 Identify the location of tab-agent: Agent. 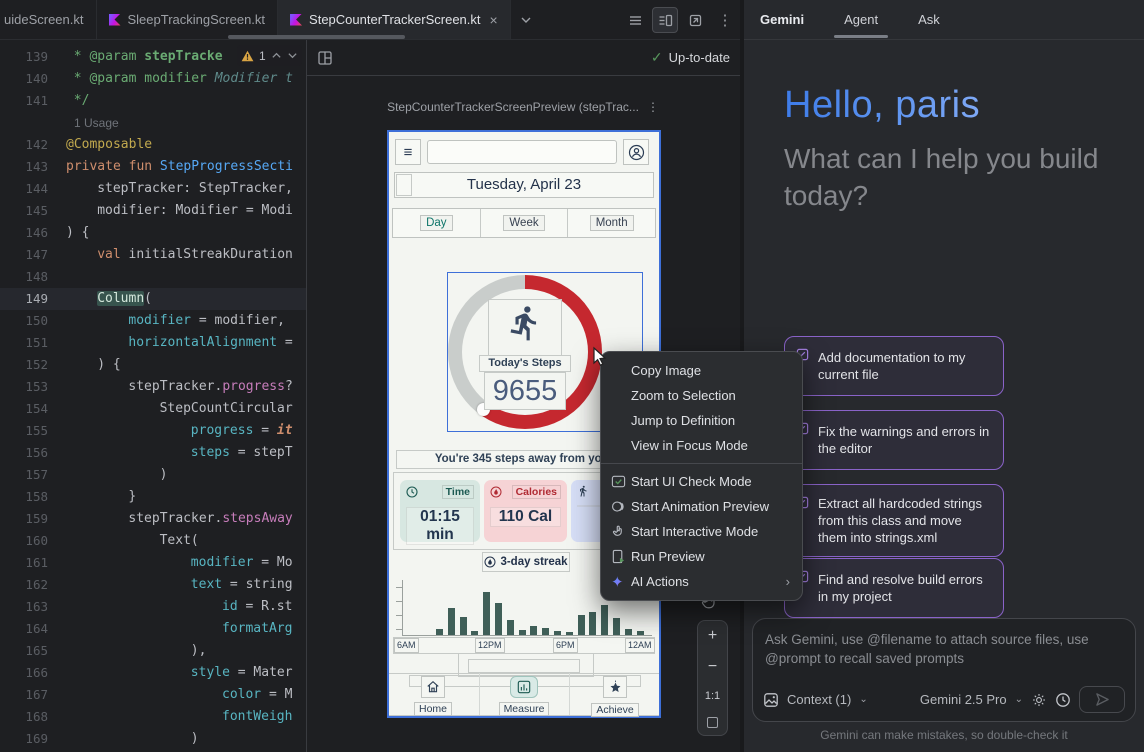
(861, 20).